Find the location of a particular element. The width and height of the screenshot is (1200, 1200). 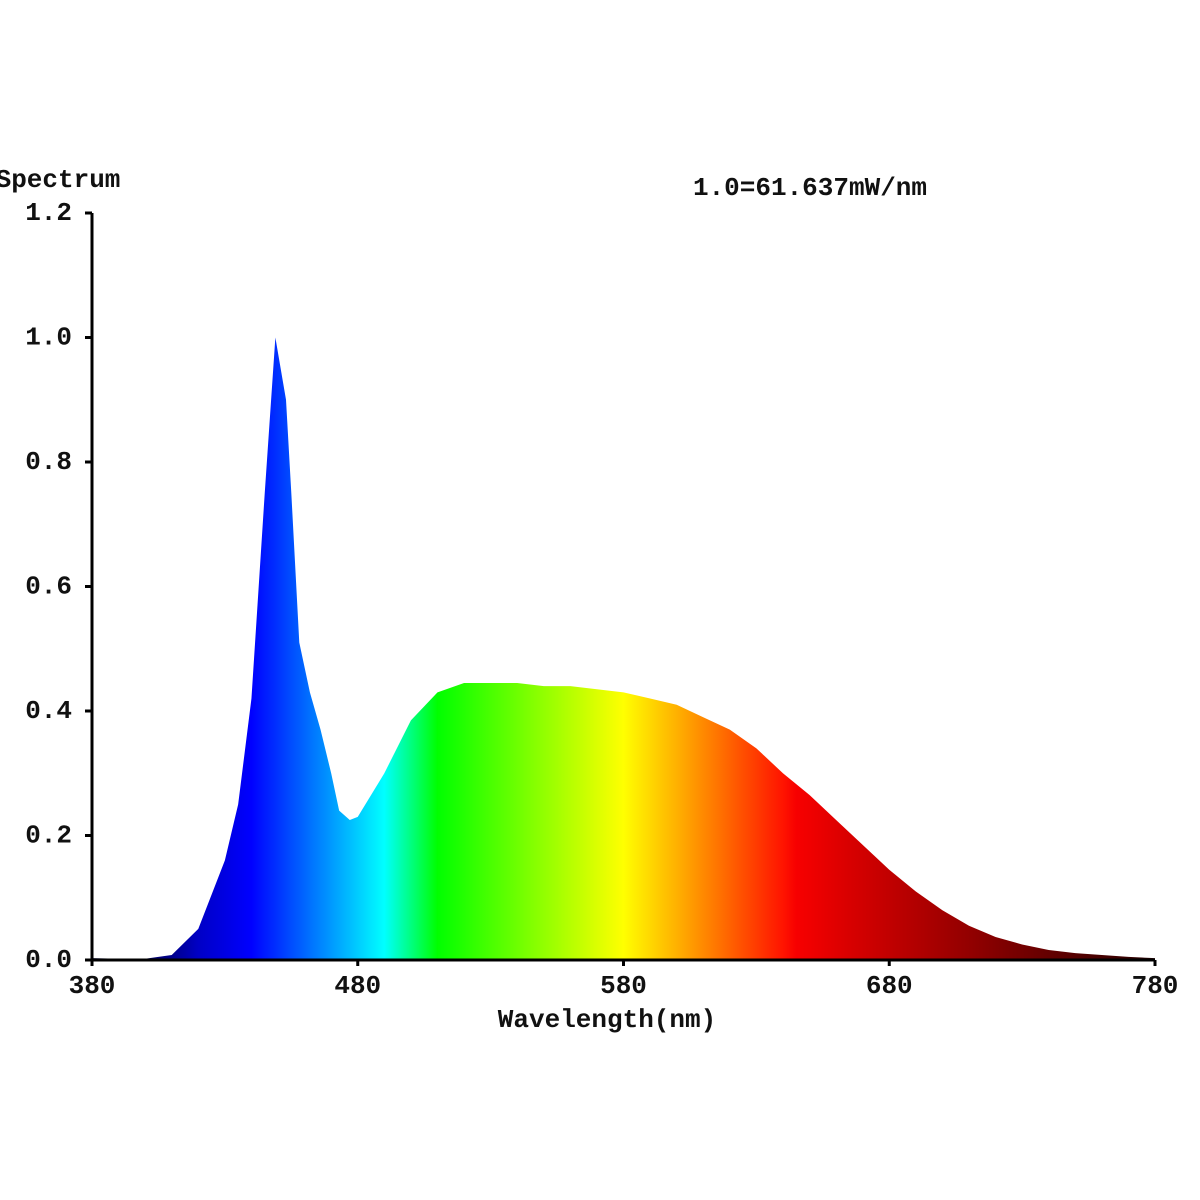

annotation: 1.0=61.637mW/nm is located at coordinates (810, 188).